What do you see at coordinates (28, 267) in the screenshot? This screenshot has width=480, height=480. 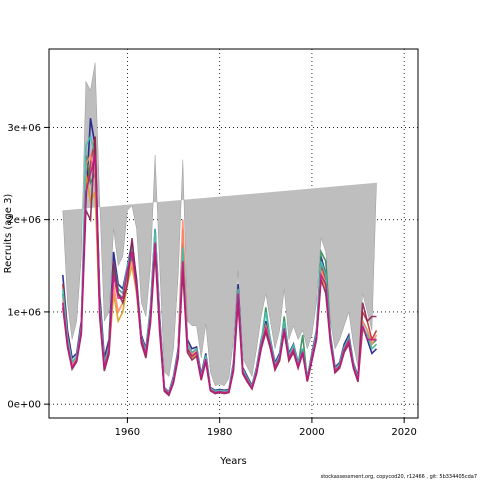 I see `y-axis: 0e+00 1e+06 2e+06 3e+06` at bounding box center [28, 267].